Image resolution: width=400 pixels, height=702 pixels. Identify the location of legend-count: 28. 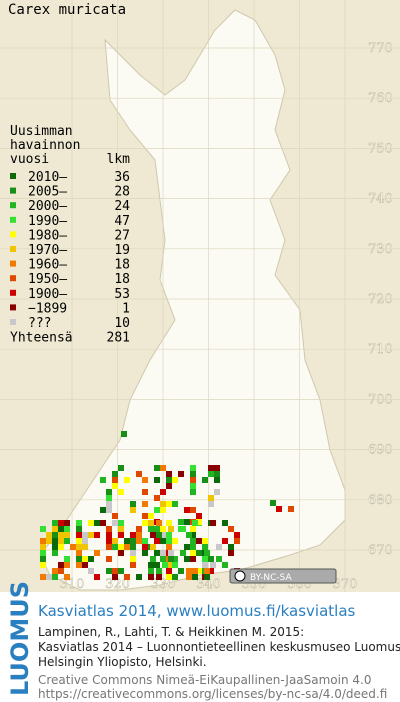
(122, 192).